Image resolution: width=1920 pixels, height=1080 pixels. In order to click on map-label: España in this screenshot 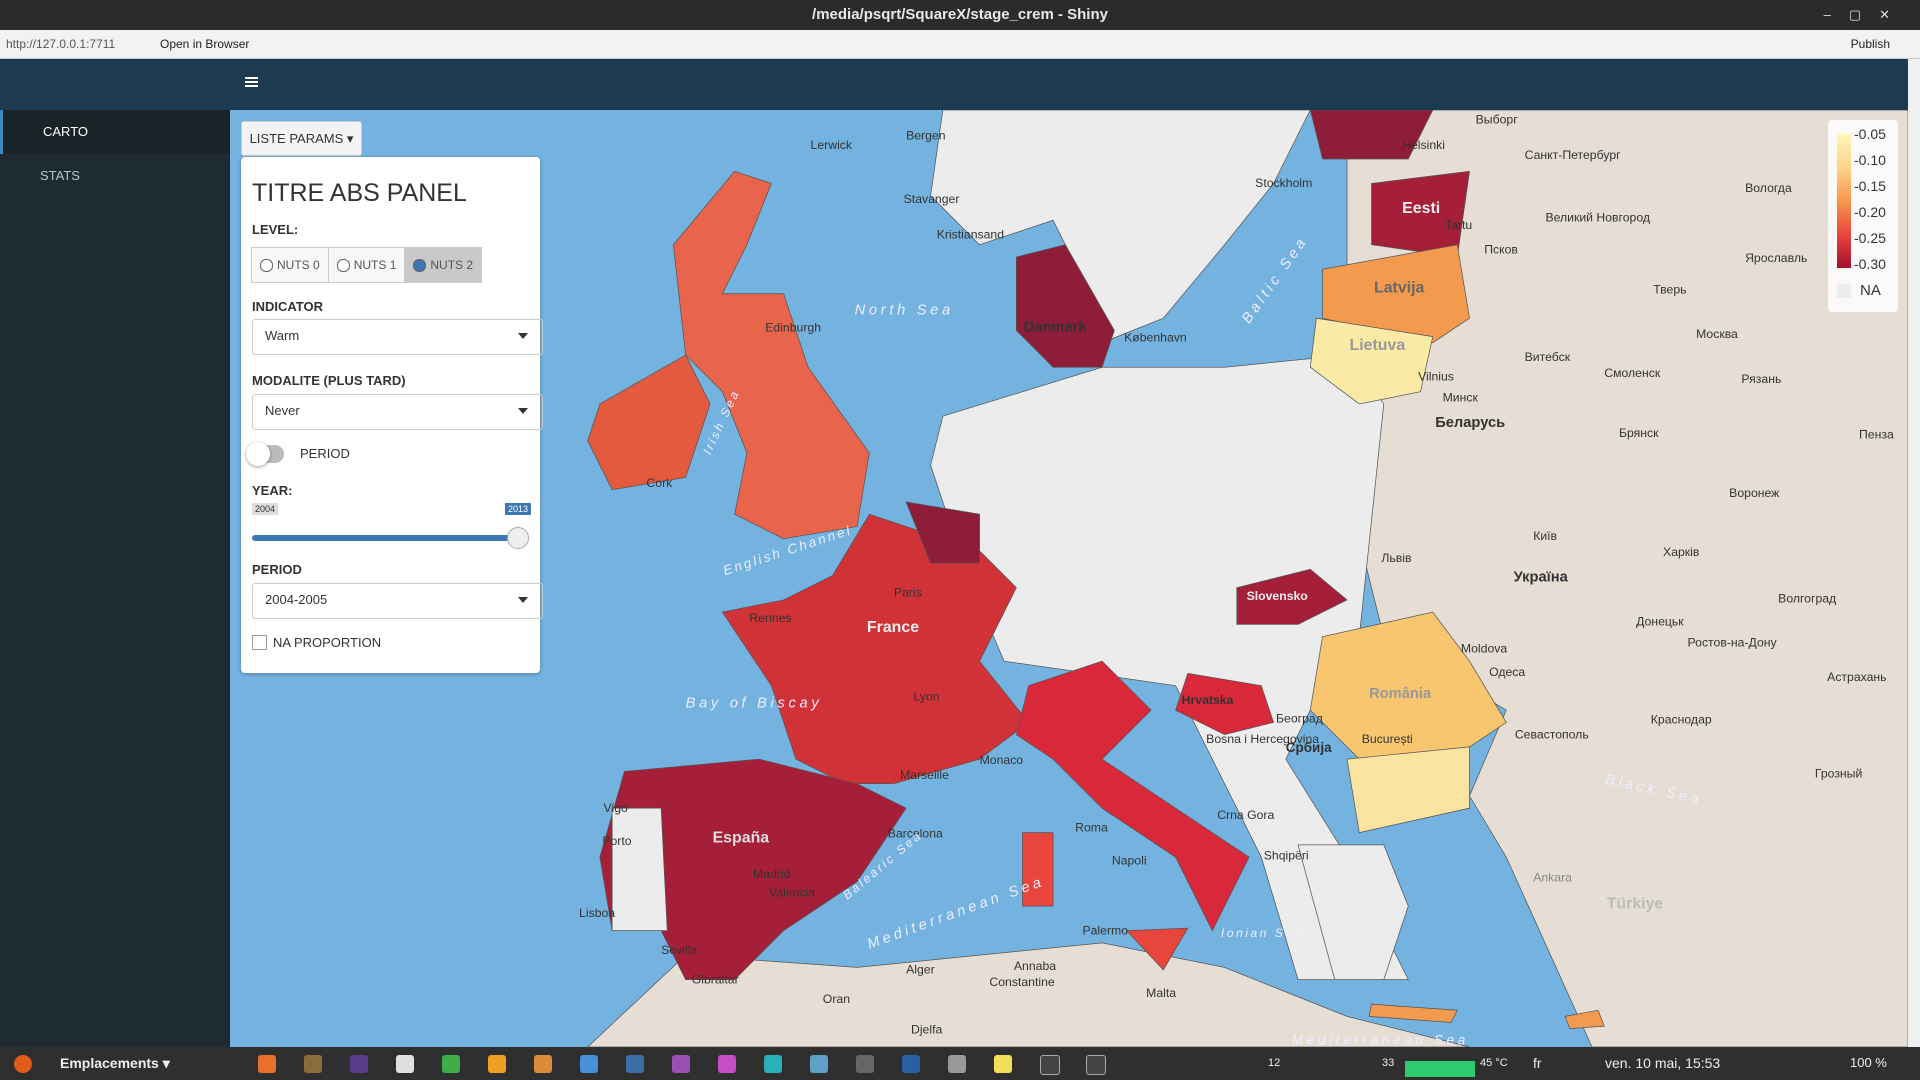, I will do `click(741, 837)`.